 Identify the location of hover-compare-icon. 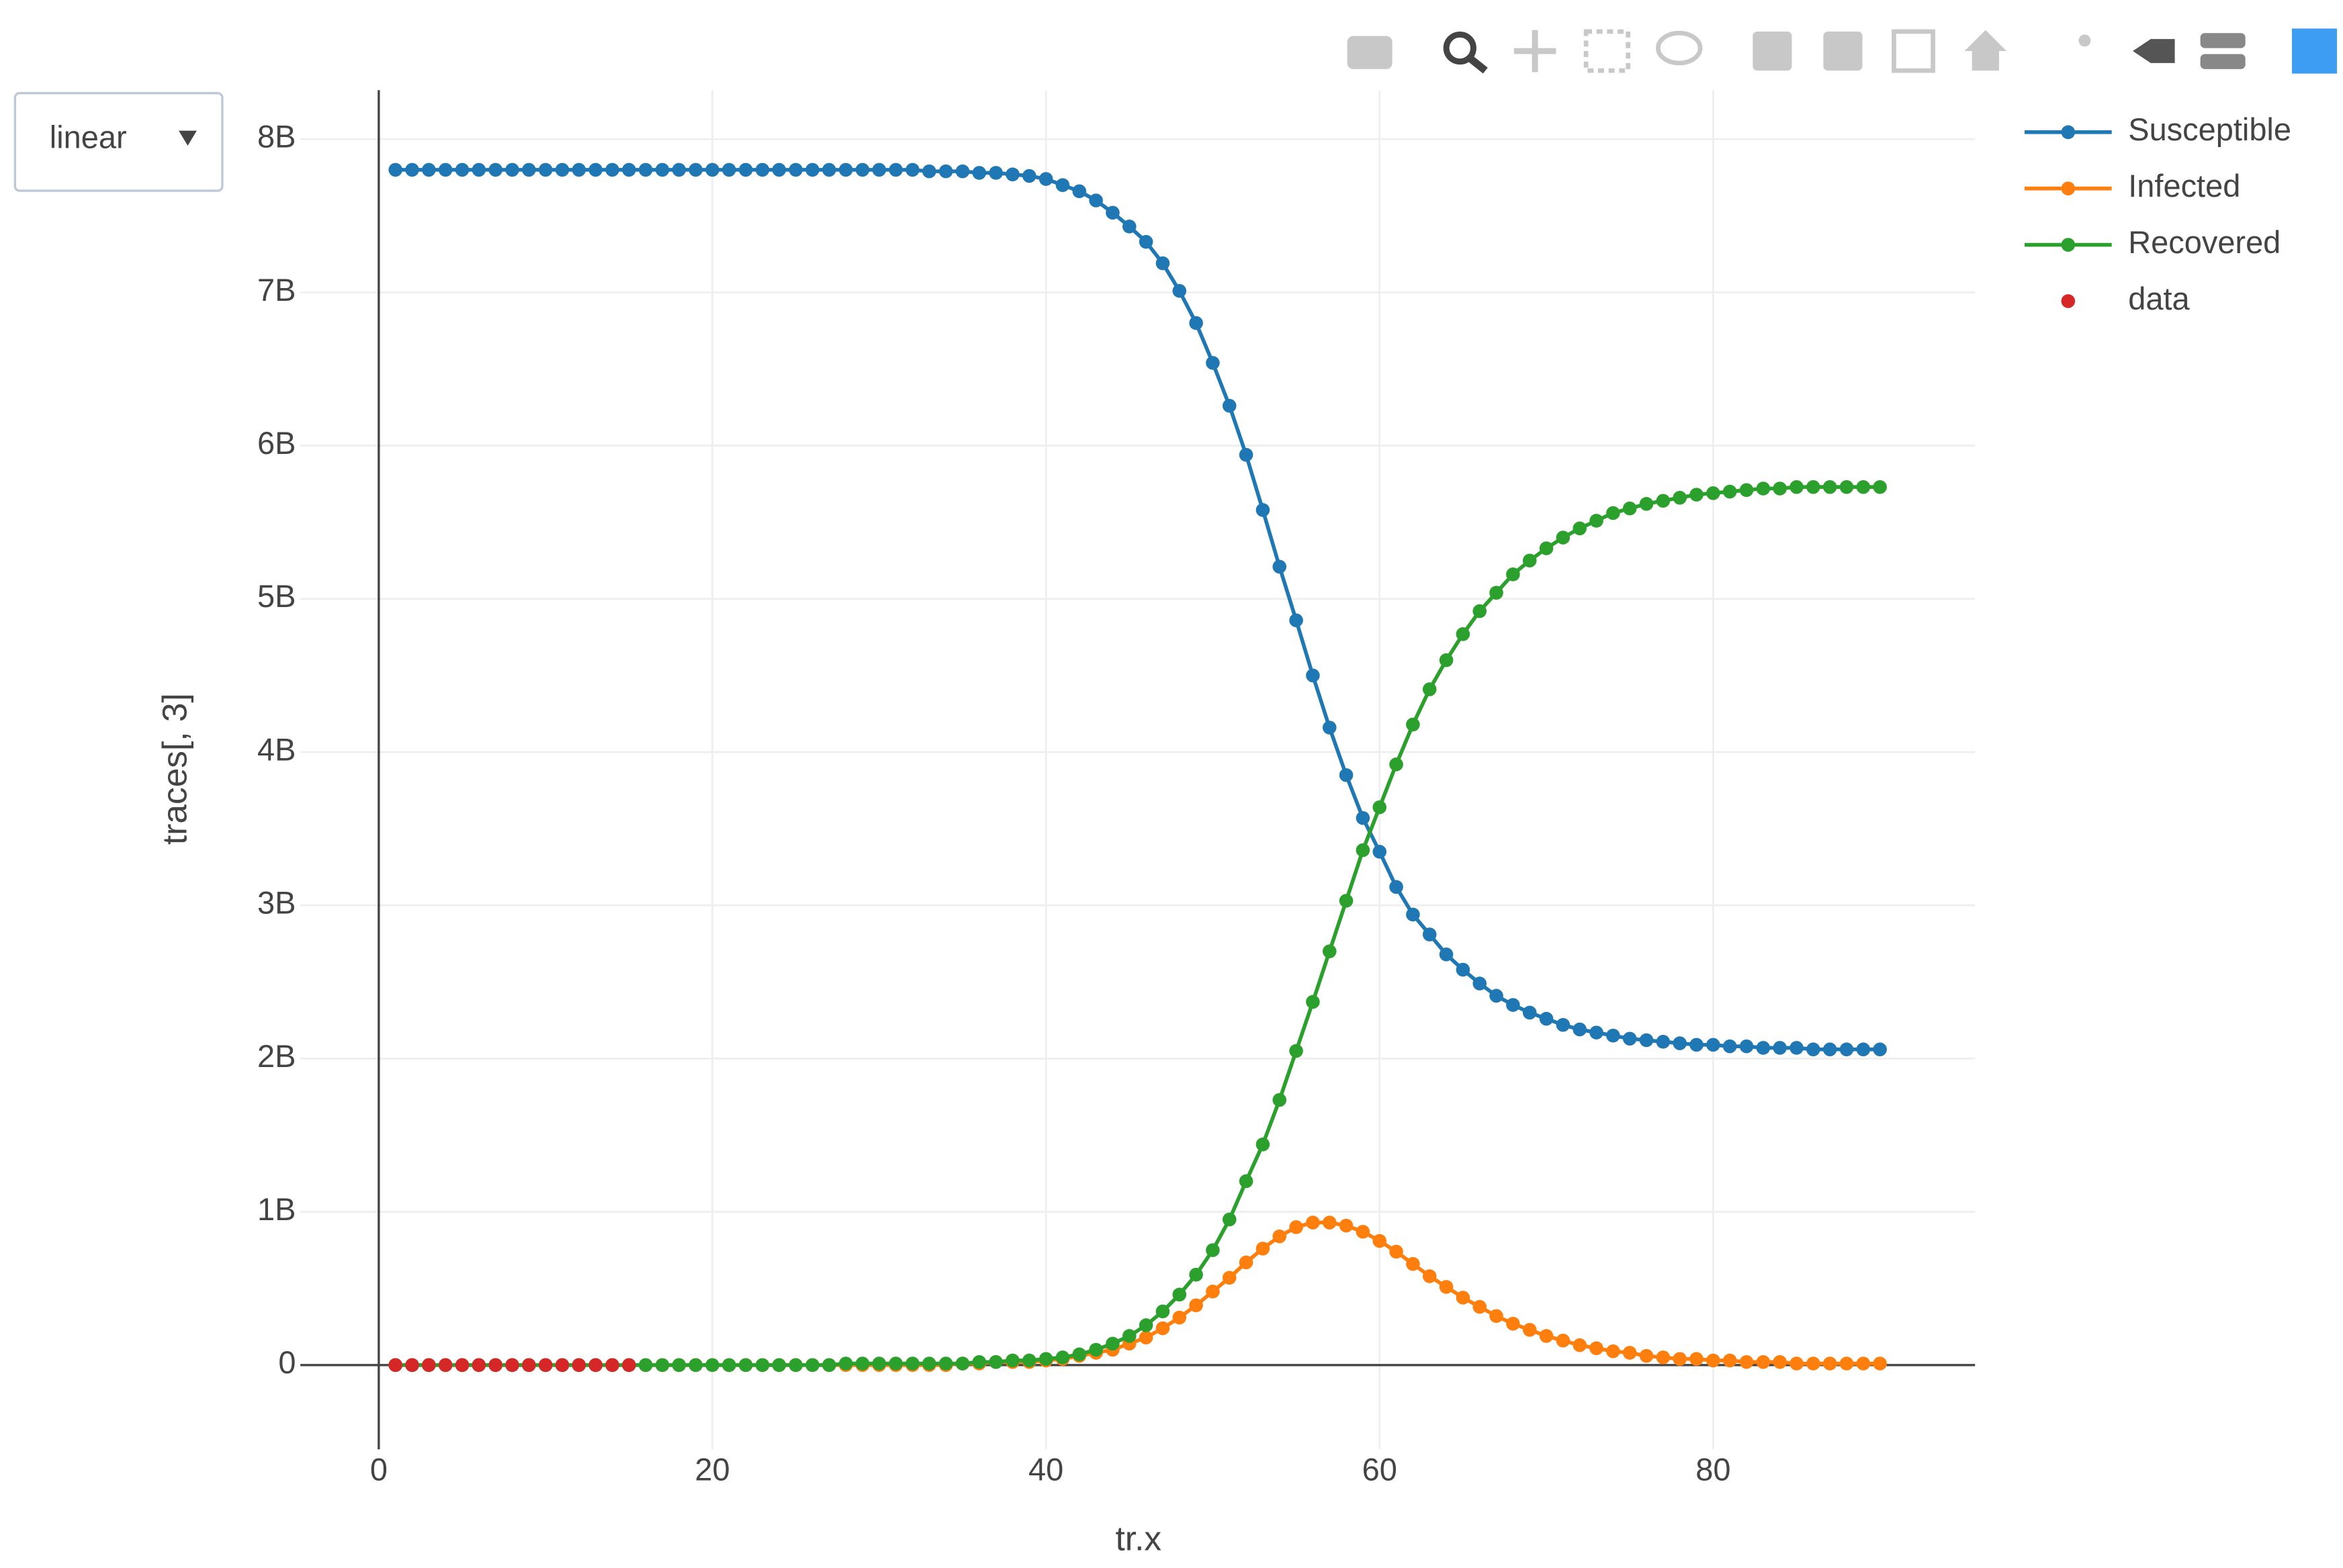
(2223, 40).